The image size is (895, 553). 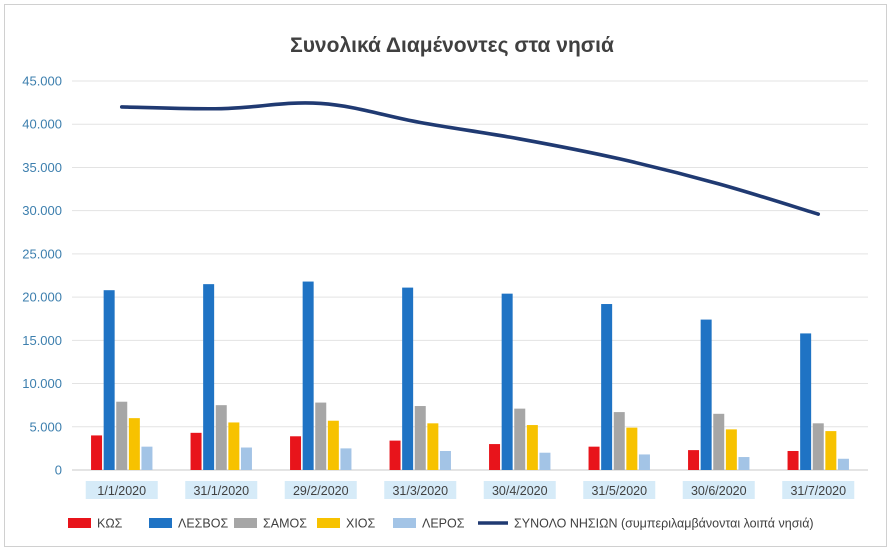 I want to click on y-tick-label: 30.000, so click(x=42, y=210).